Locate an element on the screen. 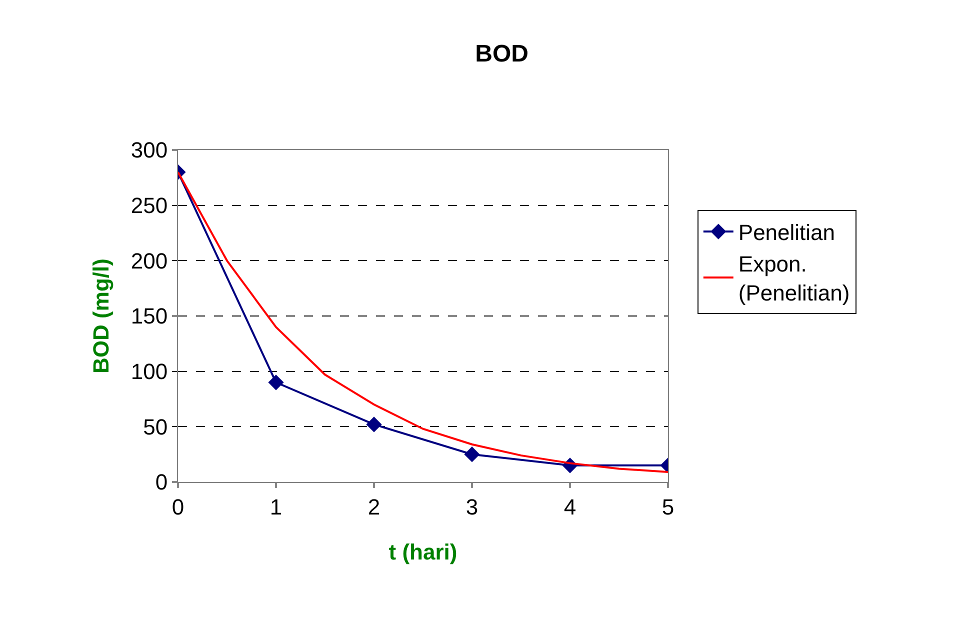  x-tick-label: 2 is located at coordinates (374, 507).